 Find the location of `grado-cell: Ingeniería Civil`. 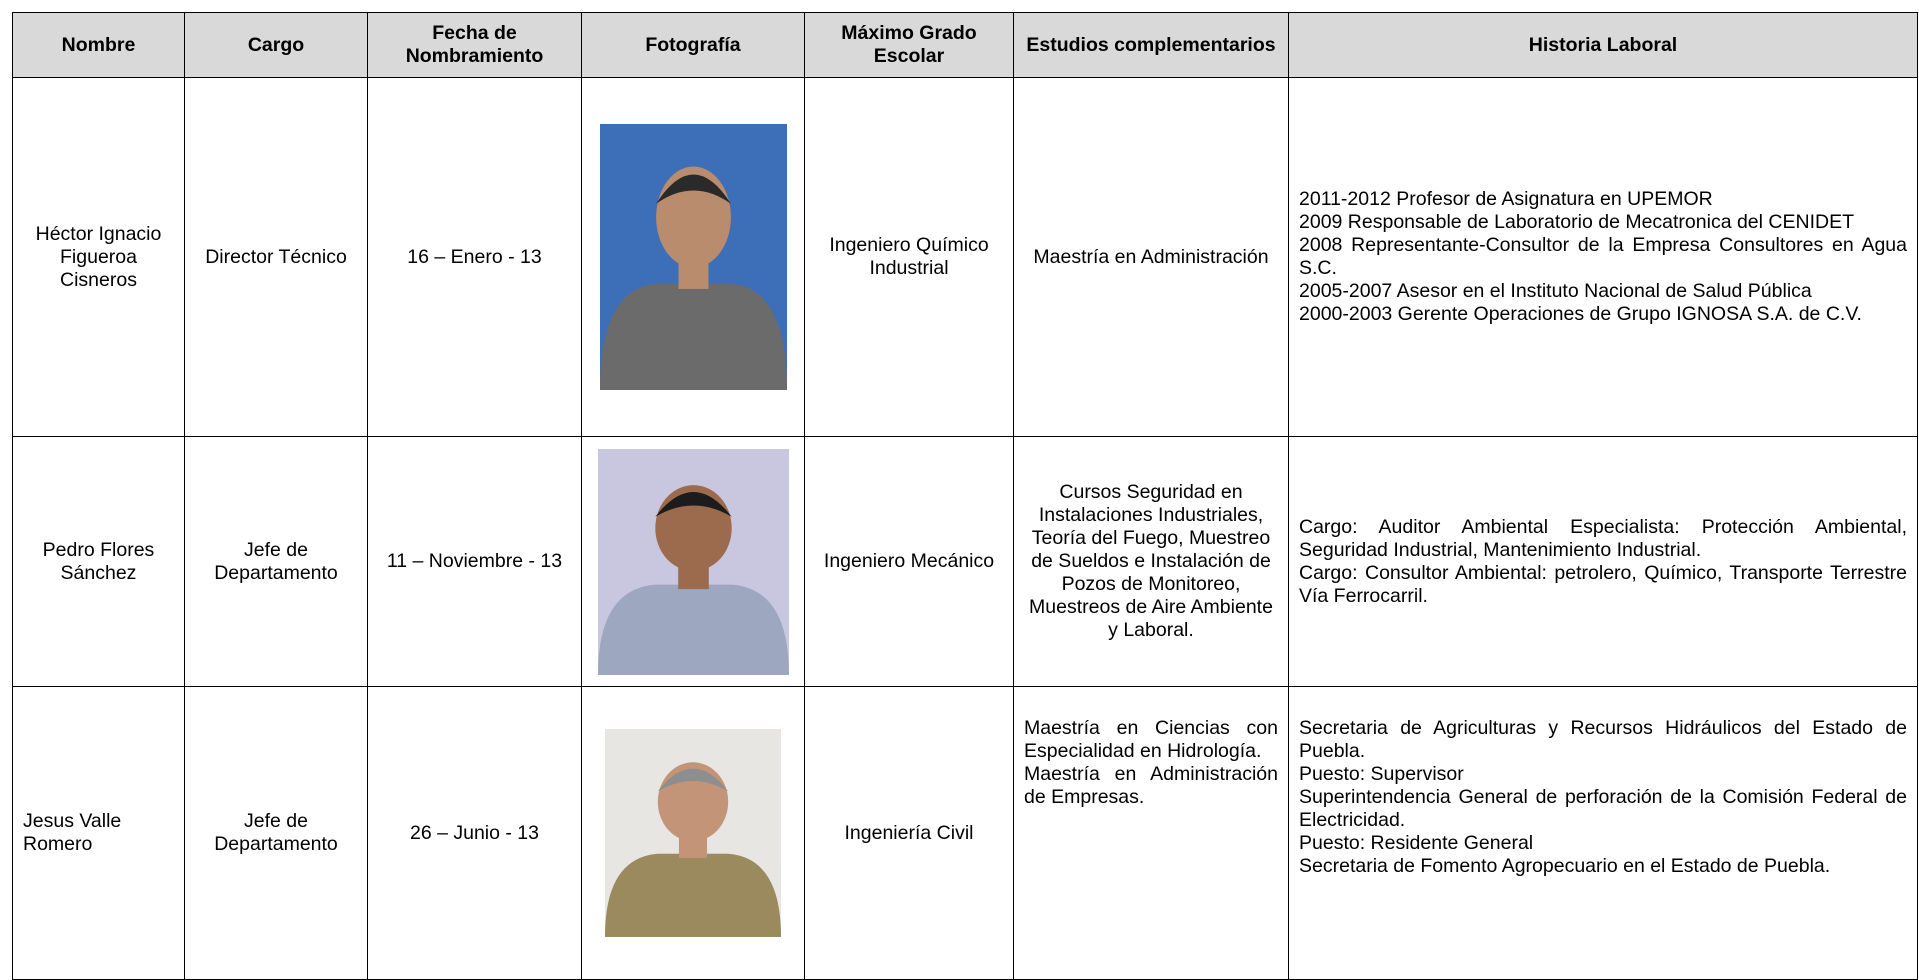

grado-cell: Ingeniería Civil is located at coordinates (909, 833).